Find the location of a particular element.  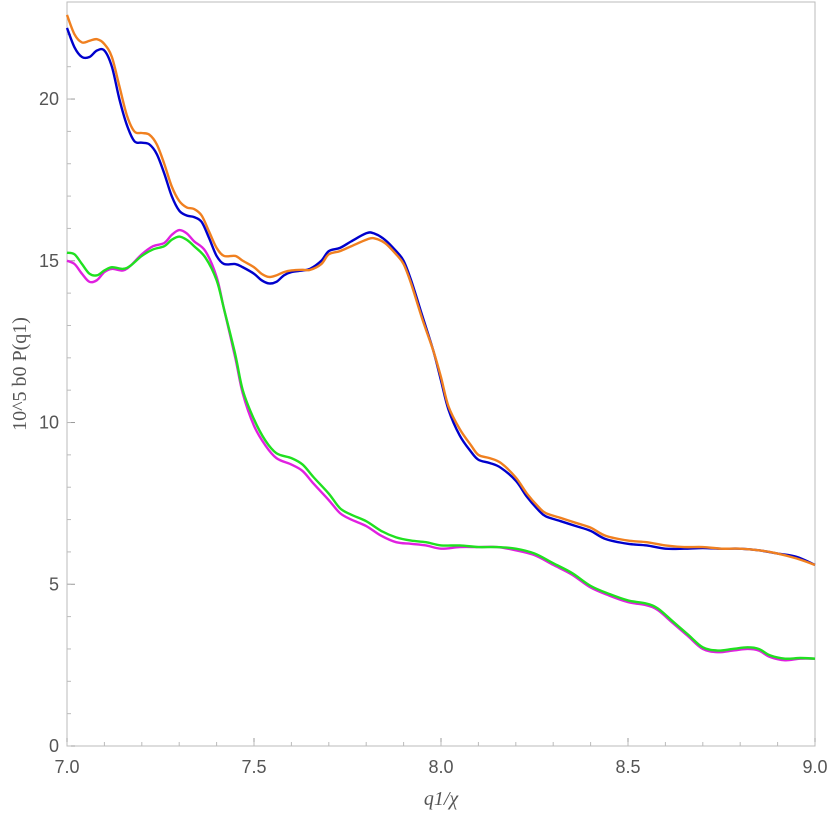

x-tick-label: 9.0 is located at coordinates (814, 767).